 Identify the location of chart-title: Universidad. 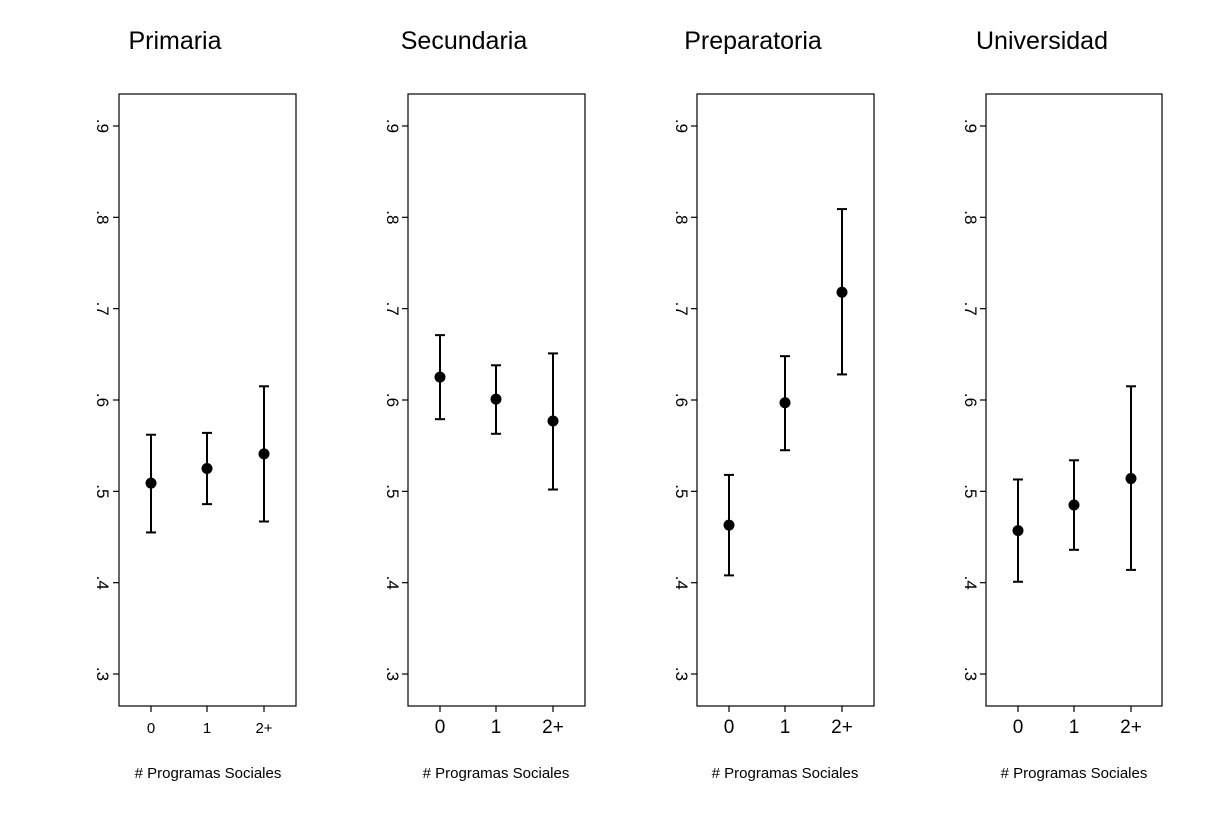
(1042, 41).